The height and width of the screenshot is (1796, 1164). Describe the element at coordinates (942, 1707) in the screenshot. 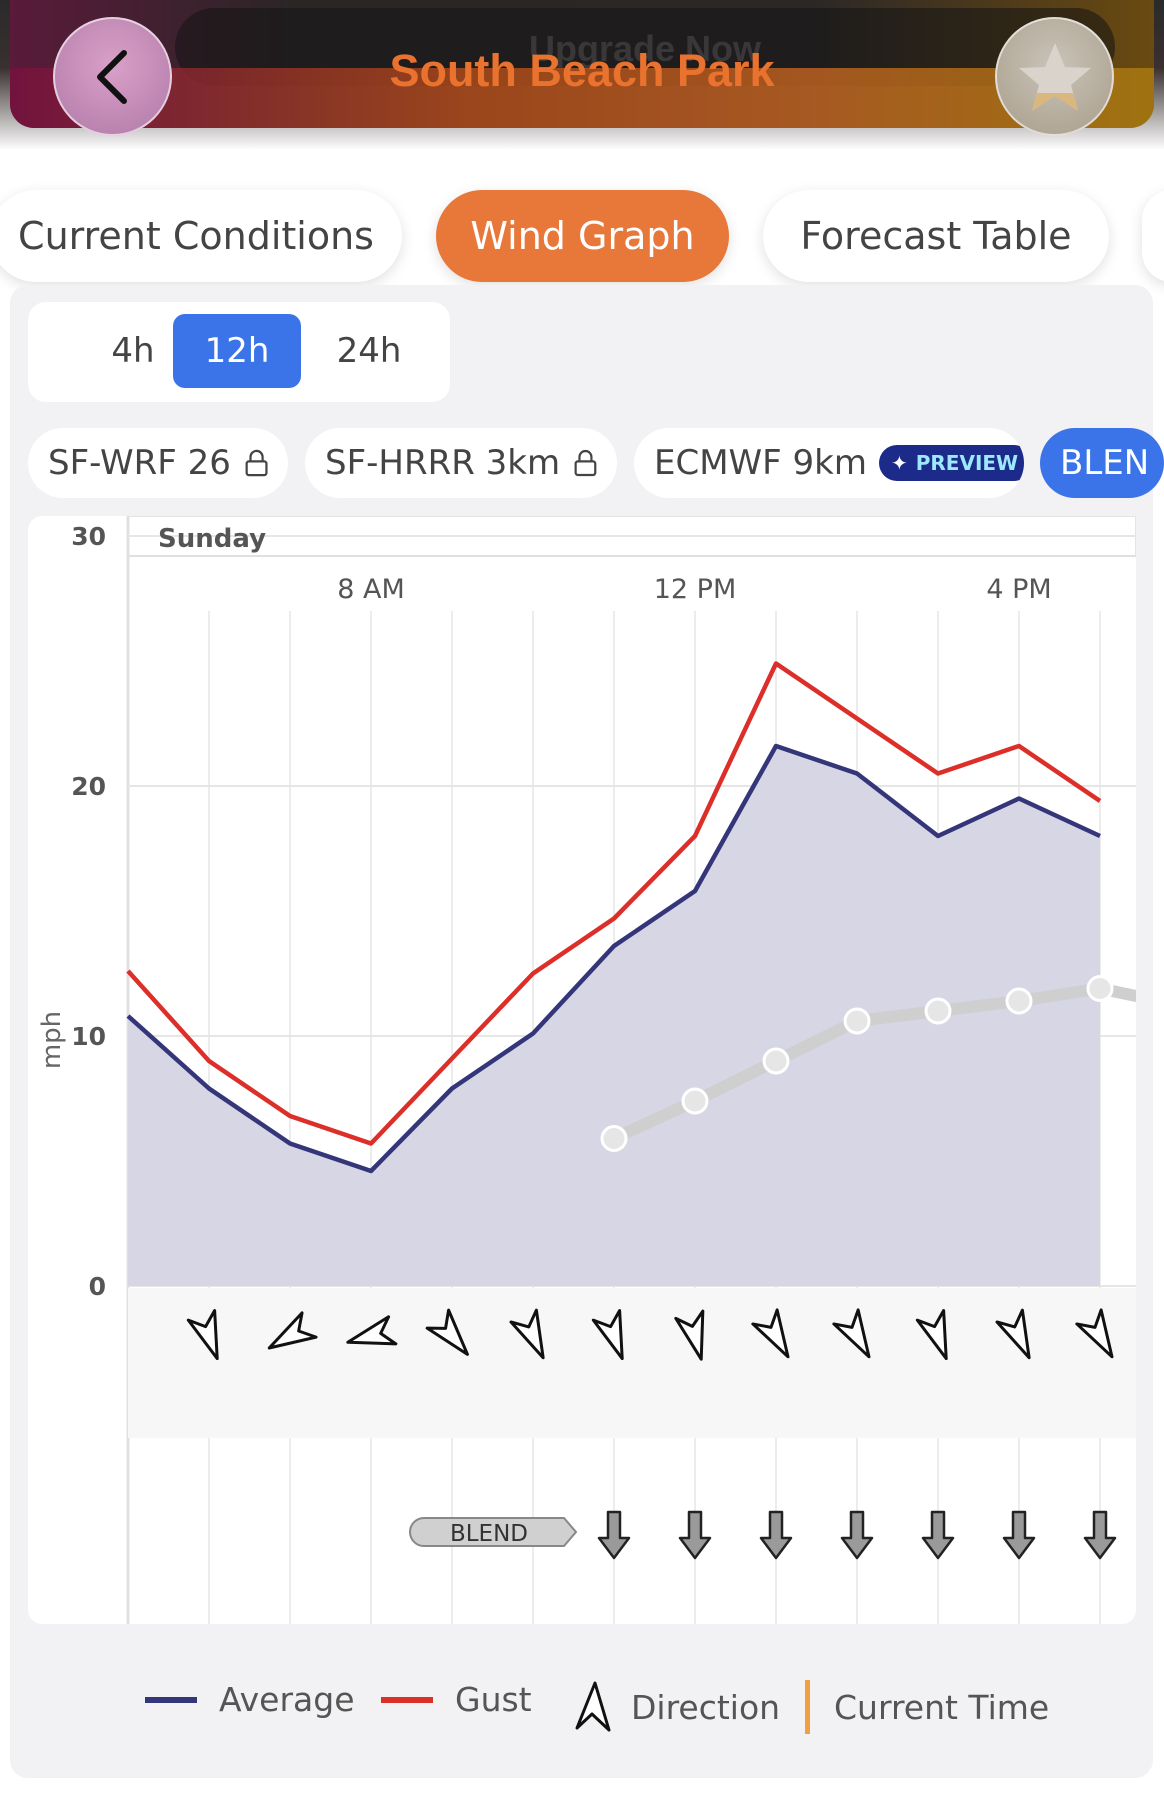

I see `legend-current-time-label: Current Time` at that location.